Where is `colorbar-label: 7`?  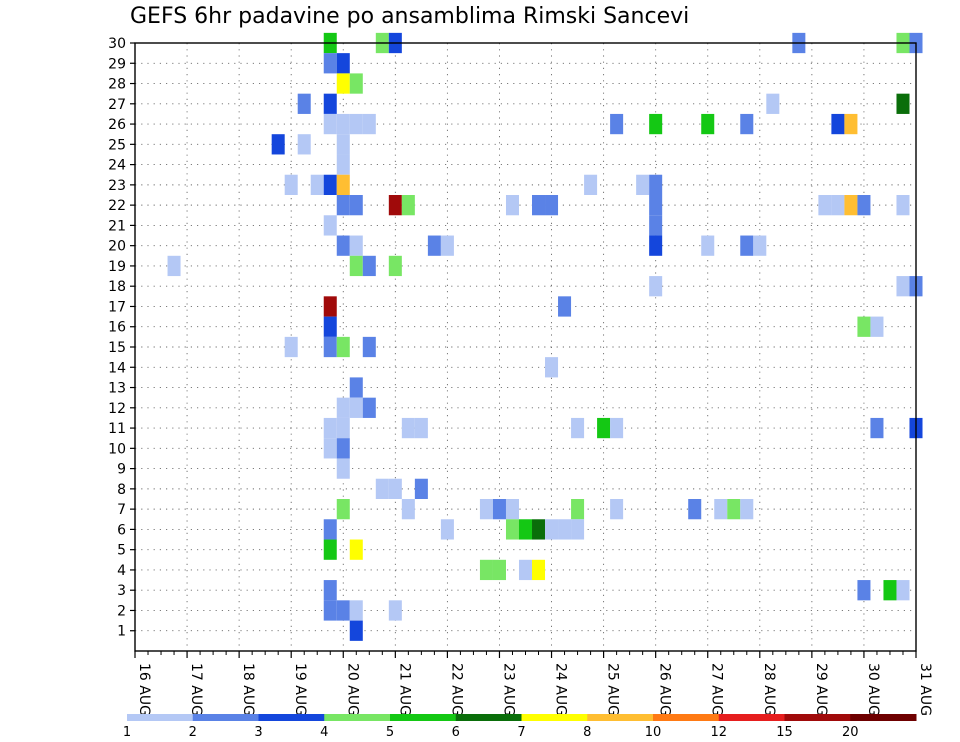
colorbar-label: 7 is located at coordinates (521, 732).